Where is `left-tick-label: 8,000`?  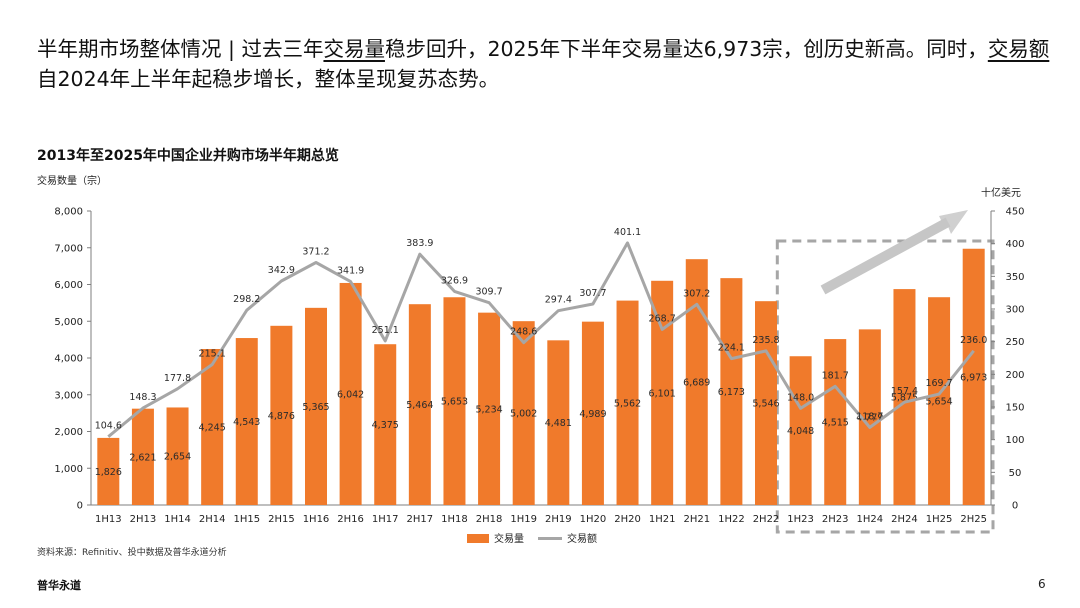 left-tick-label: 8,000 is located at coordinates (68, 212).